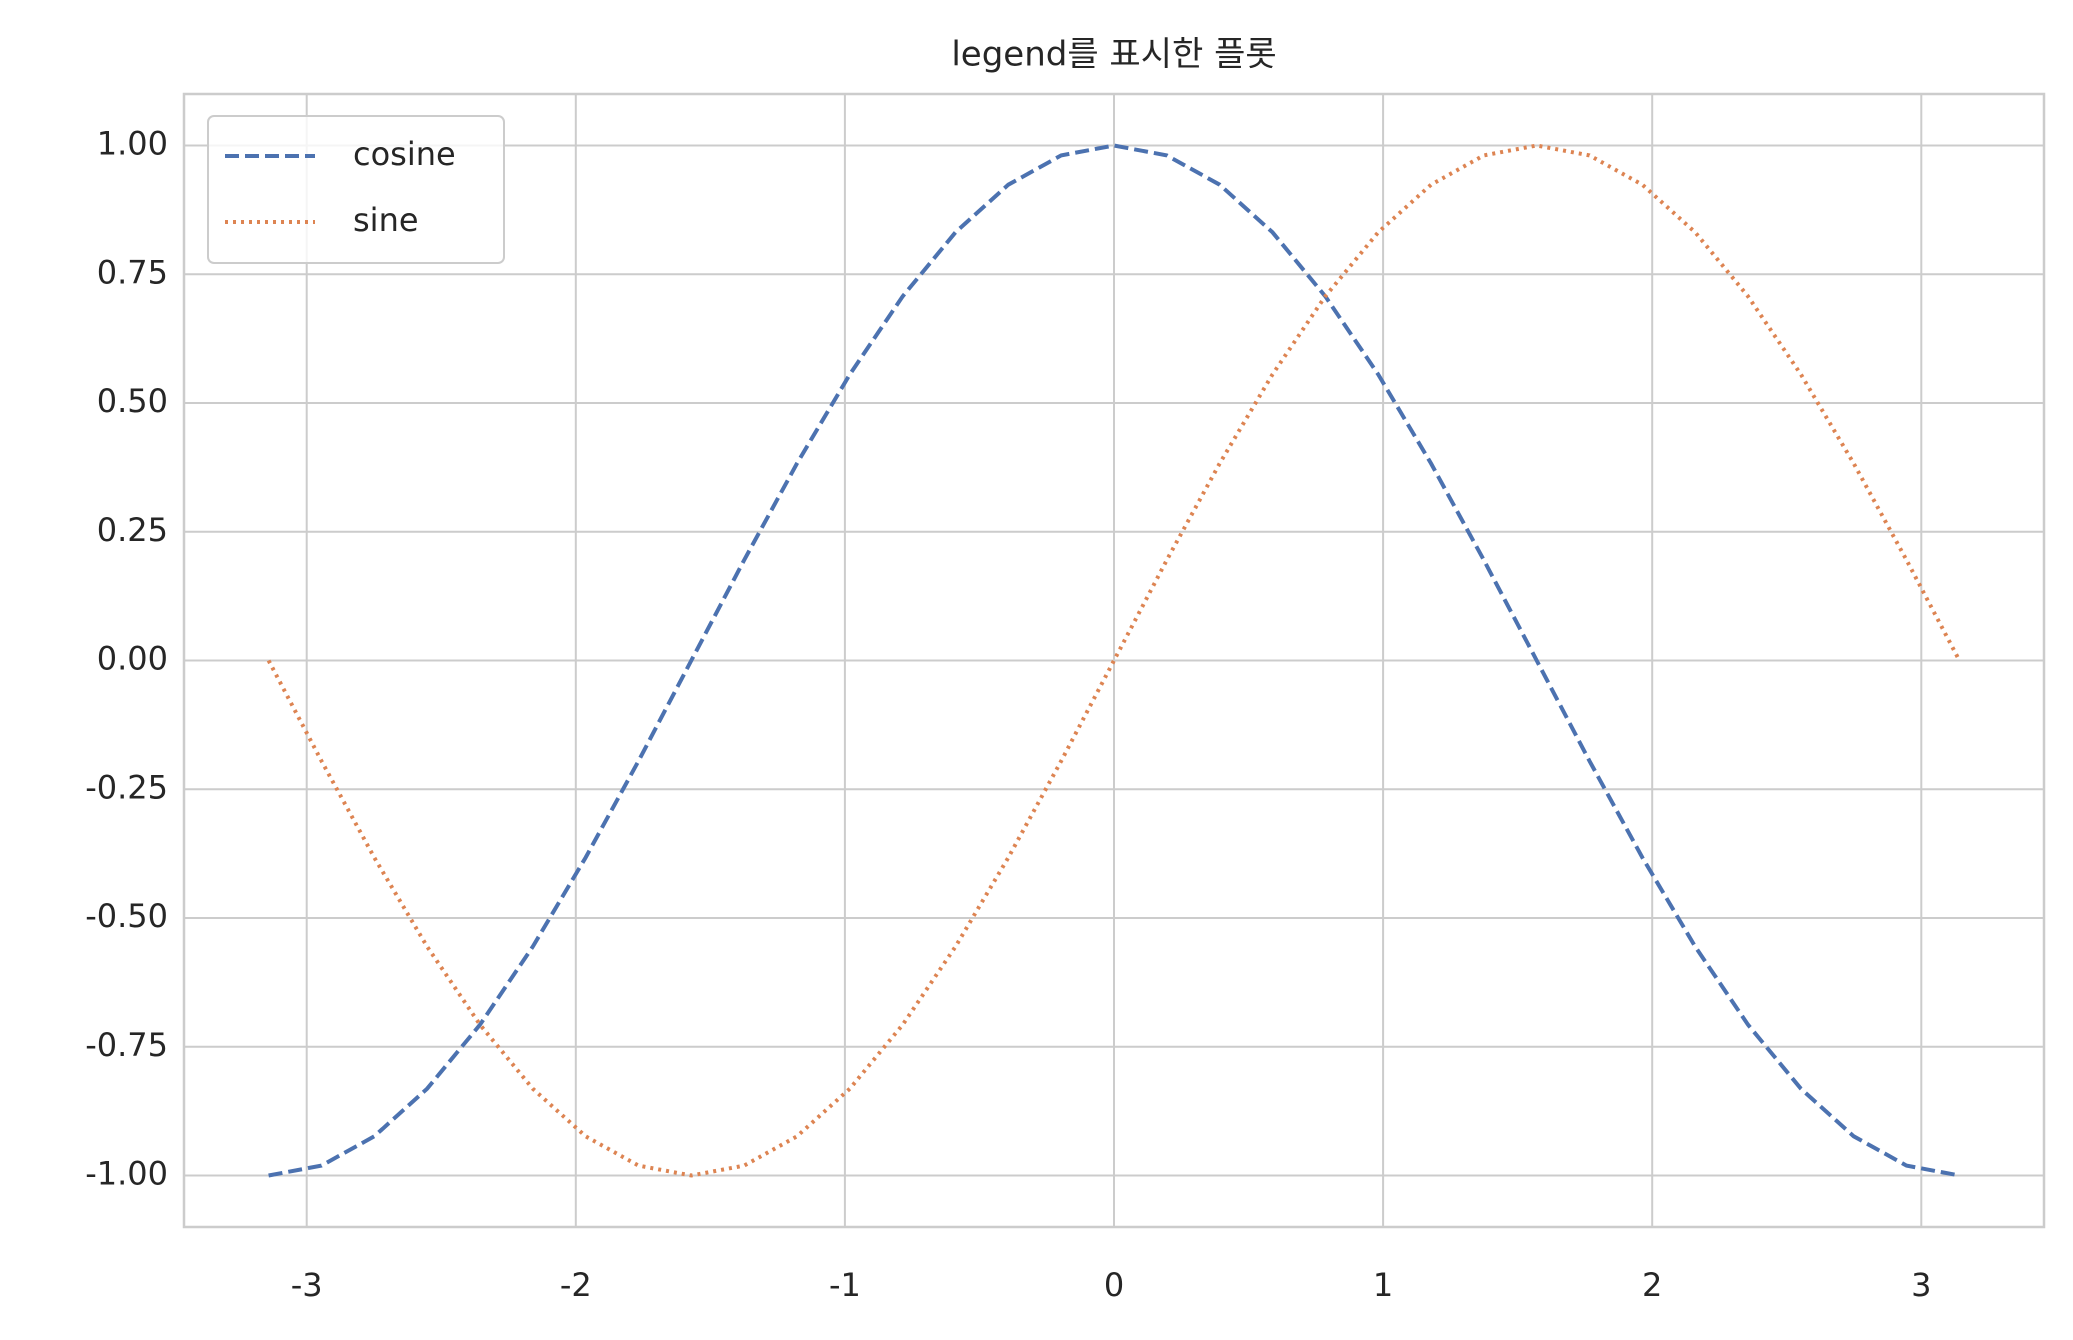 The image size is (2073, 1340). What do you see at coordinates (404, 154) in the screenshot?
I see `legend-label: cosine` at bounding box center [404, 154].